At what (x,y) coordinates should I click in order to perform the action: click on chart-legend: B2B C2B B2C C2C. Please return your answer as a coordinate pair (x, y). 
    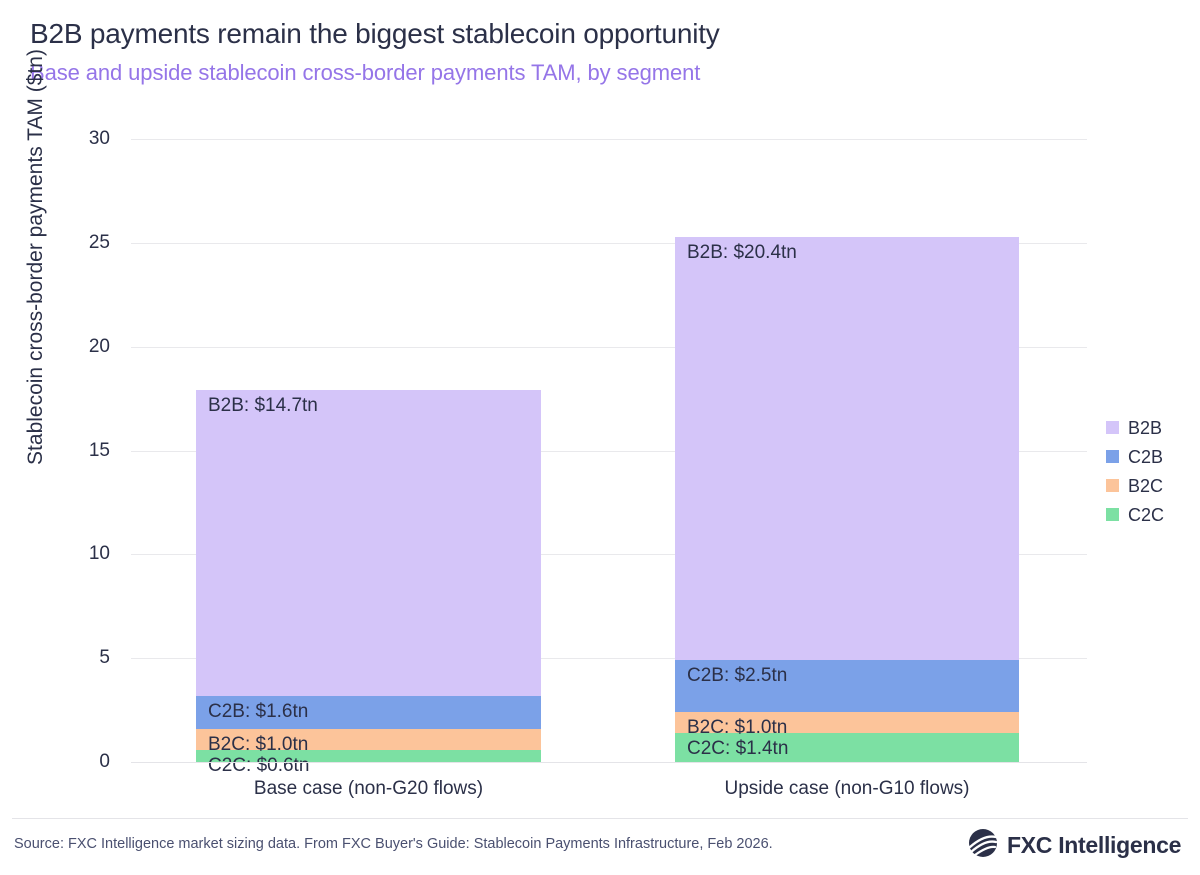
    Looking at the image, I should click on (1135, 473).